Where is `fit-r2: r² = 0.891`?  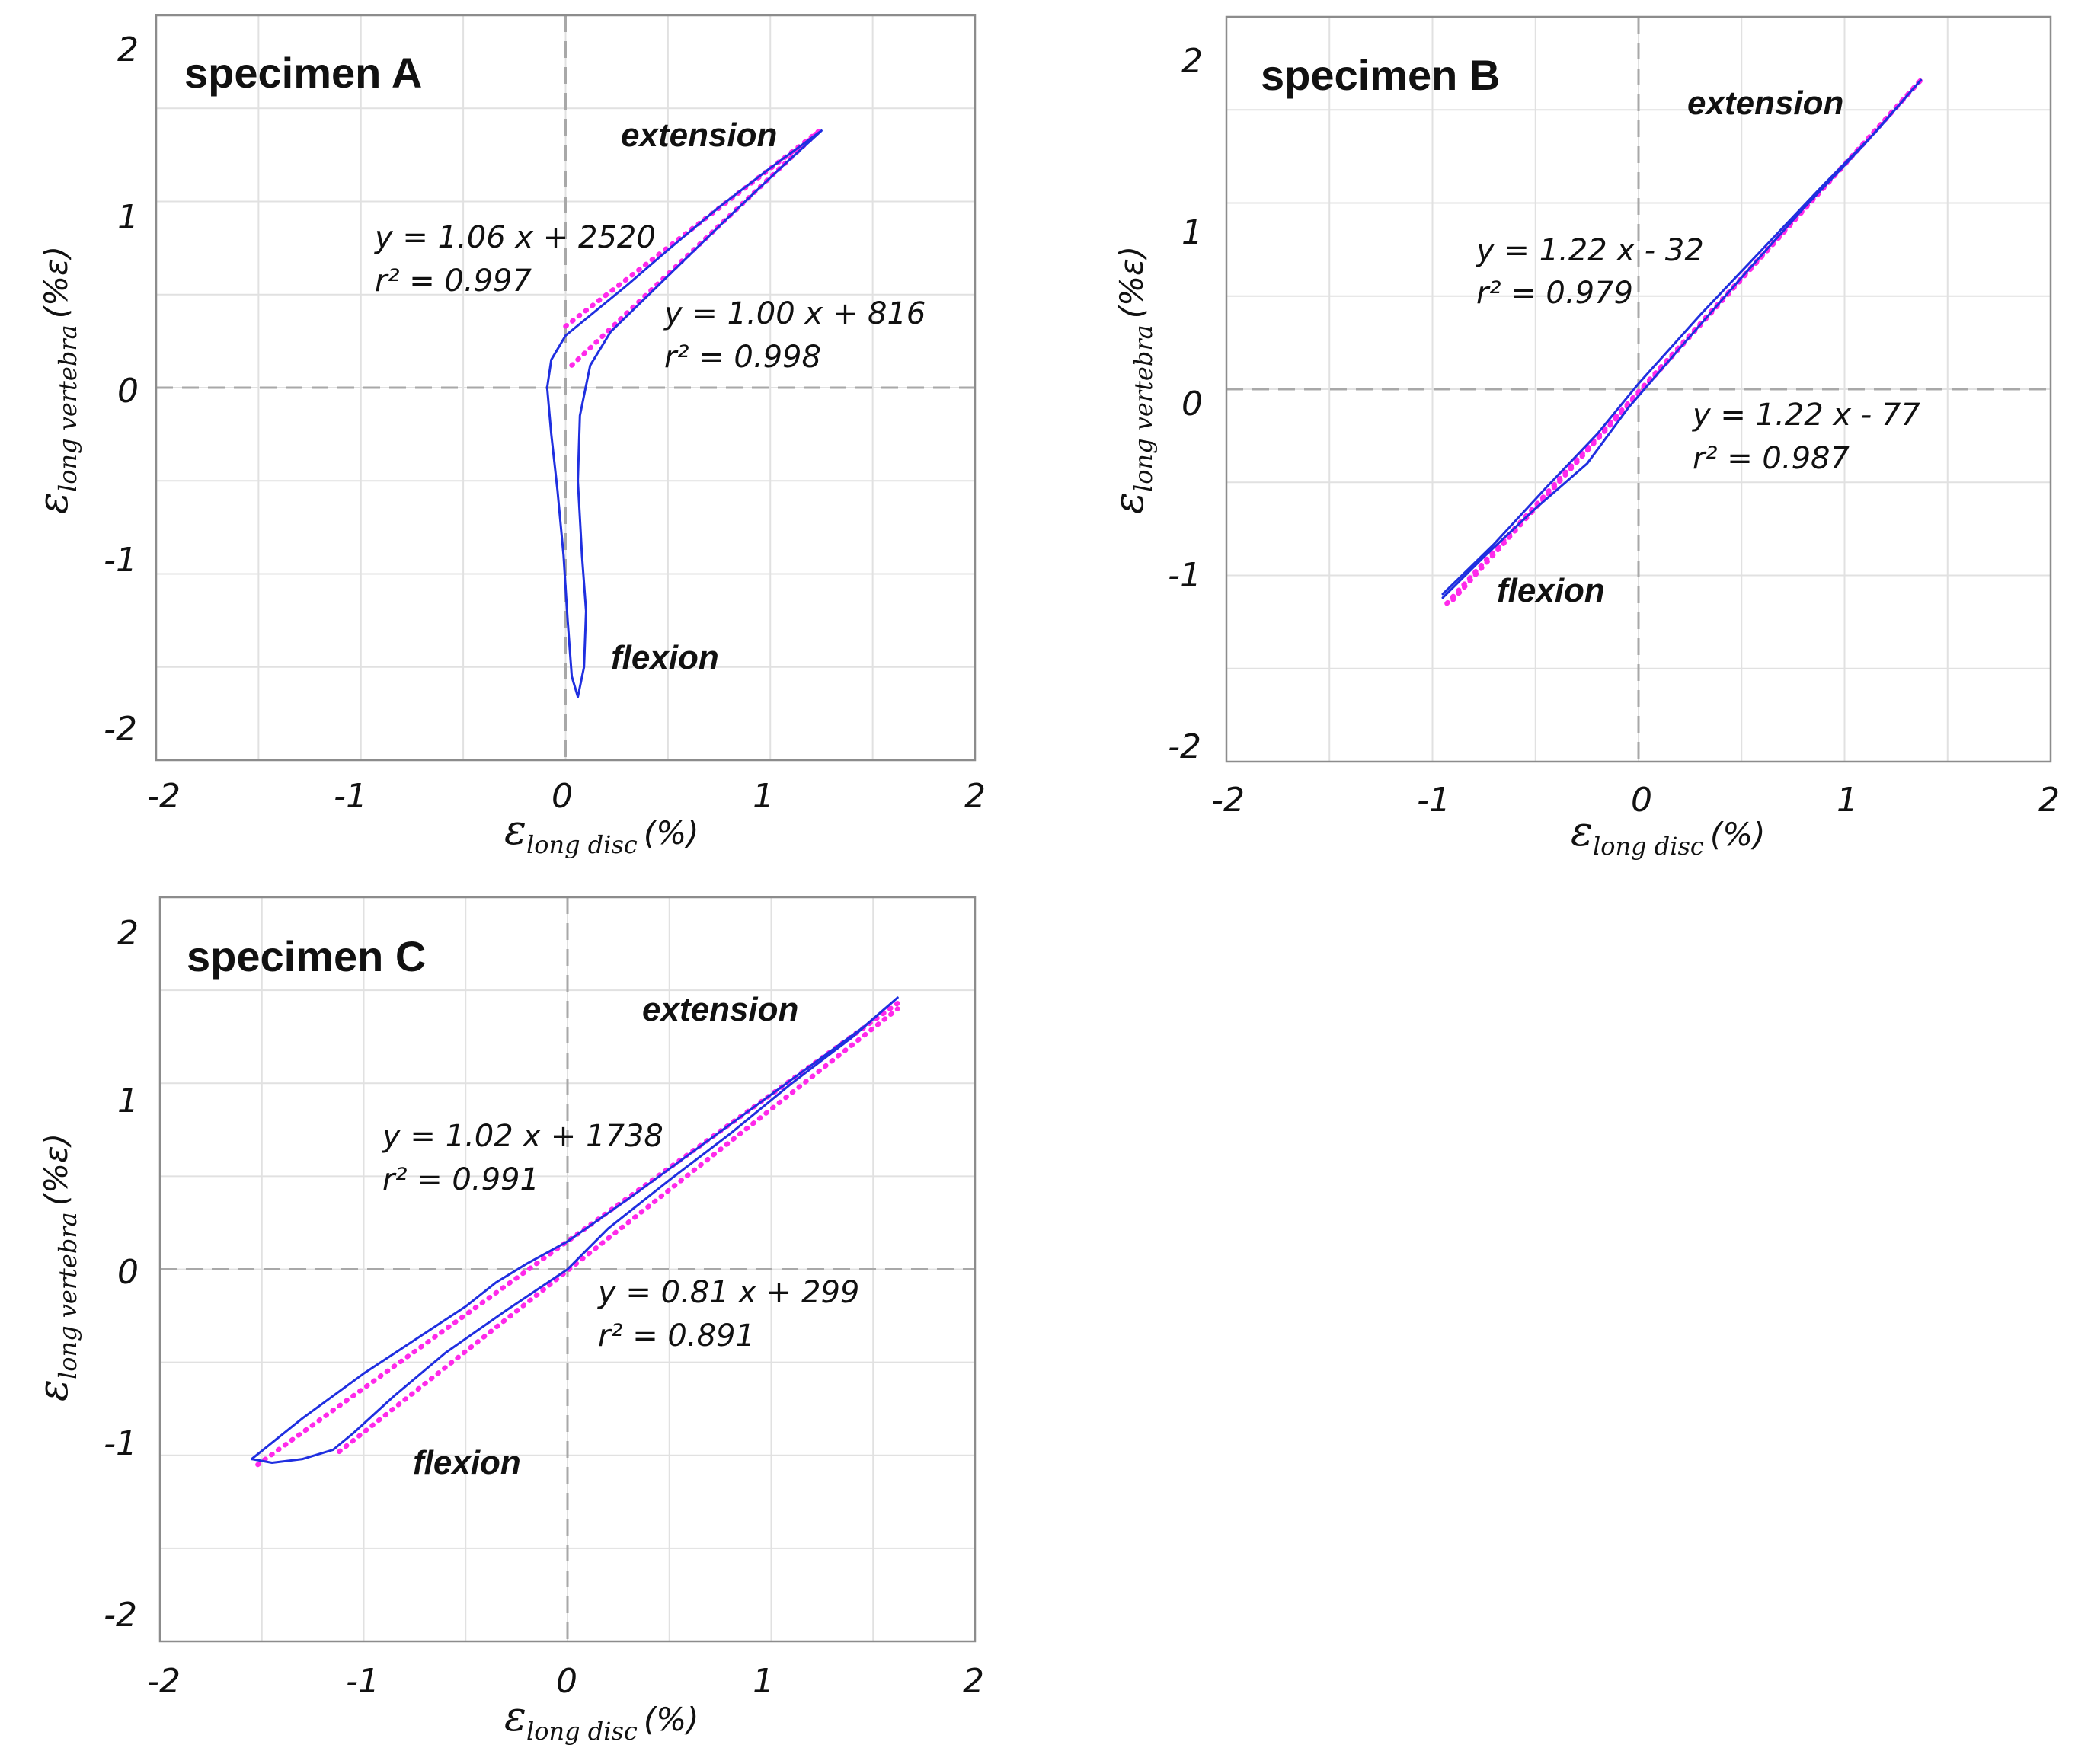
fit-r2: r² = 0.891 is located at coordinates (676, 1335).